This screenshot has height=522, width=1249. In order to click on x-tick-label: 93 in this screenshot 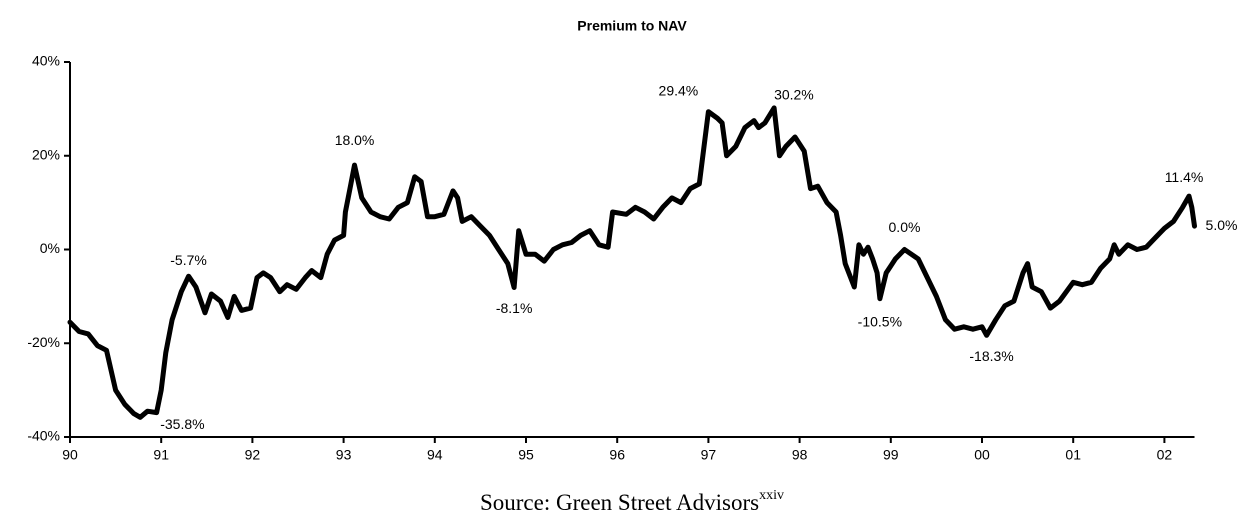, I will do `click(344, 455)`.